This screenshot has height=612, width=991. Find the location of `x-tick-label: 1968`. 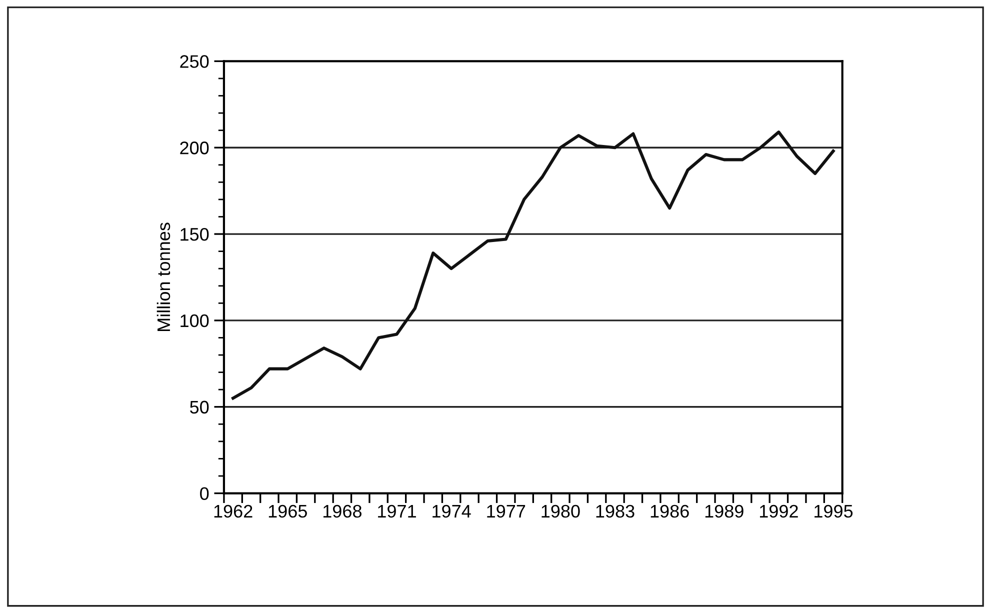

x-tick-label: 1968 is located at coordinates (342, 511).